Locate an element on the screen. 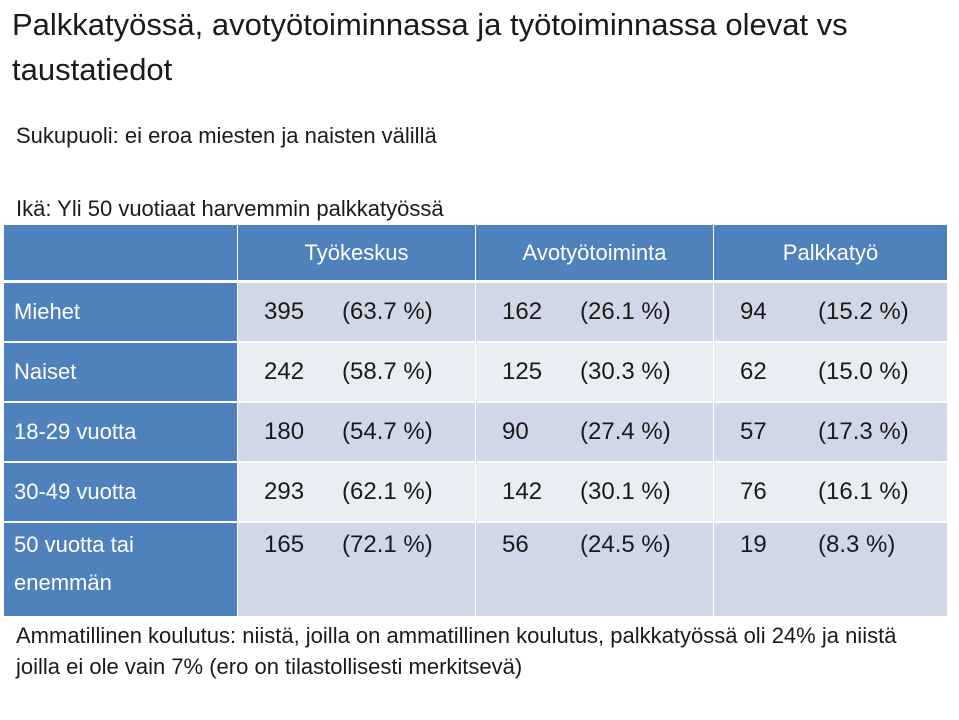 The width and height of the screenshot is (959, 720). cell-value: 125 (30.3 %) is located at coordinates (594, 373).